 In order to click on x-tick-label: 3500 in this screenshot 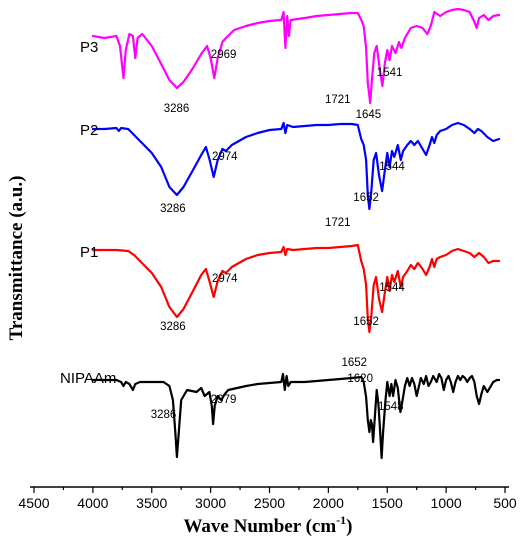, I will do `click(151, 503)`.